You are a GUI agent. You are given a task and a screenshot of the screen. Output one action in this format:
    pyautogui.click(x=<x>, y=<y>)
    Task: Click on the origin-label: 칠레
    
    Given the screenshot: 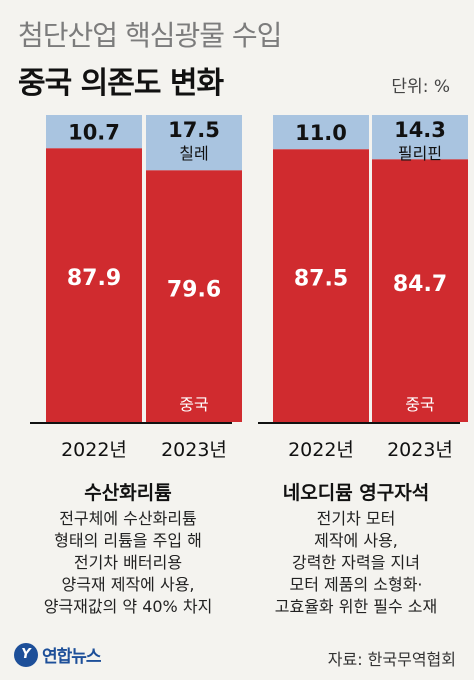 What is the action you would take?
    pyautogui.click(x=193, y=153)
    